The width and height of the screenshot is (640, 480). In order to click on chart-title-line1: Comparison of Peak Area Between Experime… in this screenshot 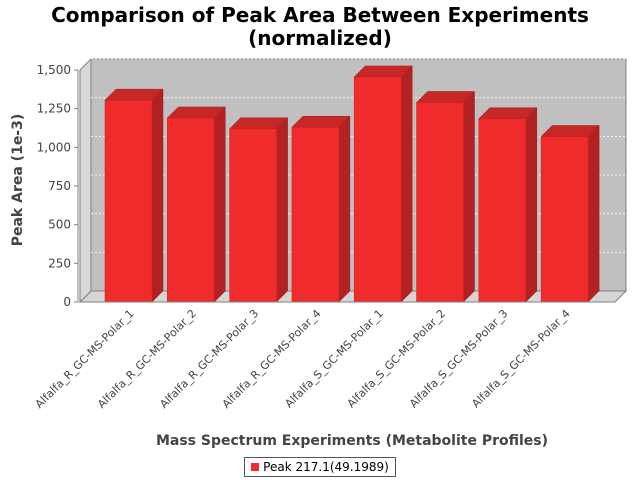, I will do `click(320, 15)`.